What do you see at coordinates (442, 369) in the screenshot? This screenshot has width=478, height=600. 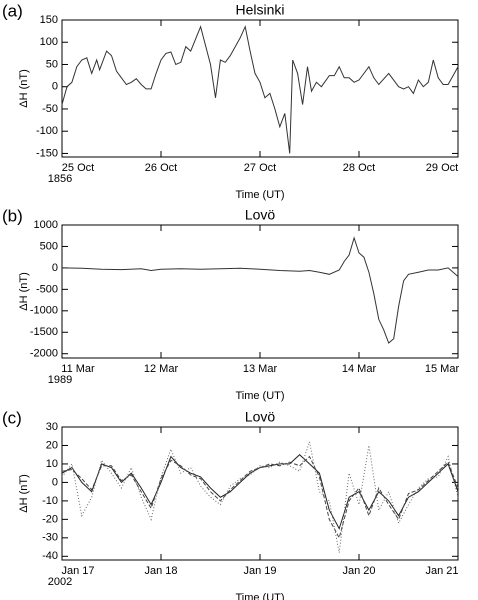 I see `x-tick-label: 15 Mar` at bounding box center [442, 369].